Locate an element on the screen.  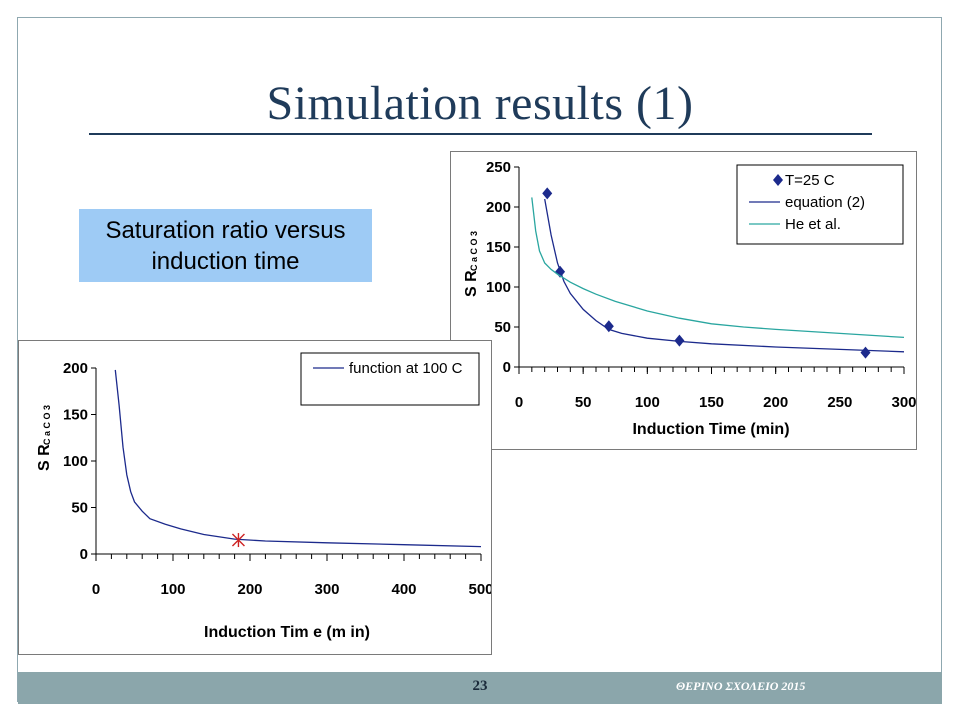
x-tick-label: 50 is located at coordinates (583, 402).